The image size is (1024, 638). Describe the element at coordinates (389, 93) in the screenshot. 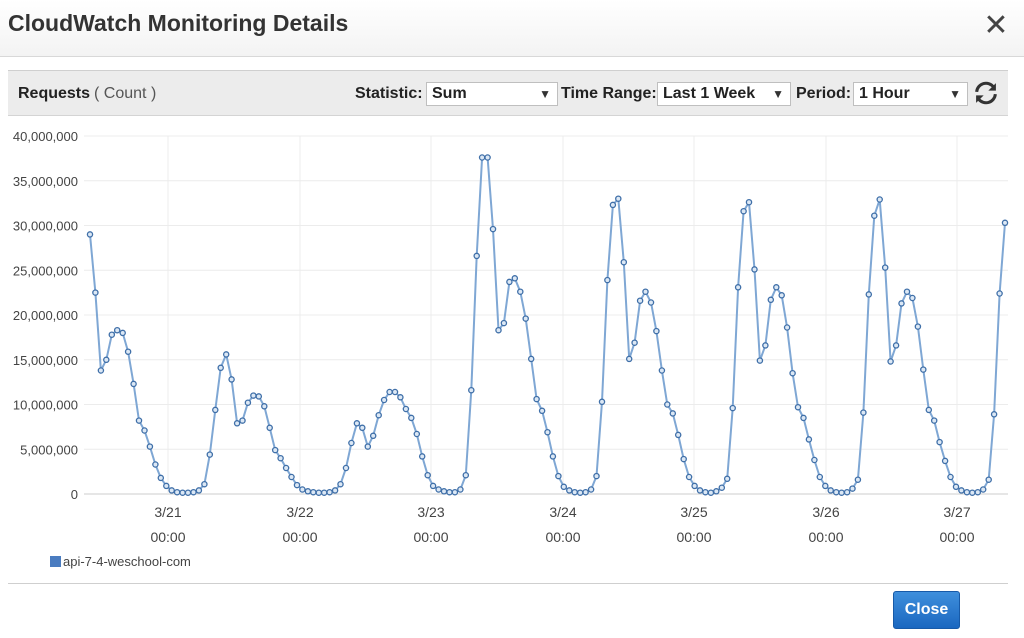

I see `statistic-label: Statistic:` at that location.